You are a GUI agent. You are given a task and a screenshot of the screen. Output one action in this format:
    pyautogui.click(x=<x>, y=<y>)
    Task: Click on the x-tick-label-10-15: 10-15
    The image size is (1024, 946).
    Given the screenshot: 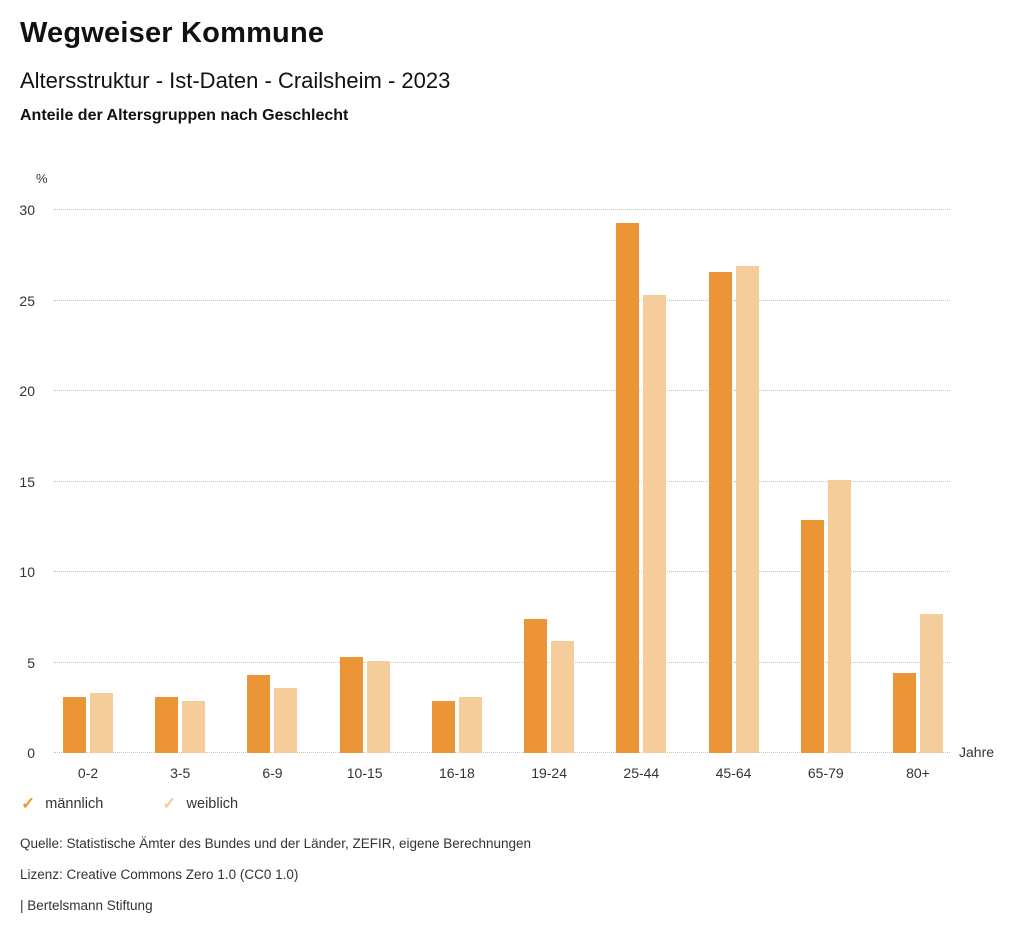 What is the action you would take?
    pyautogui.click(x=364, y=773)
    